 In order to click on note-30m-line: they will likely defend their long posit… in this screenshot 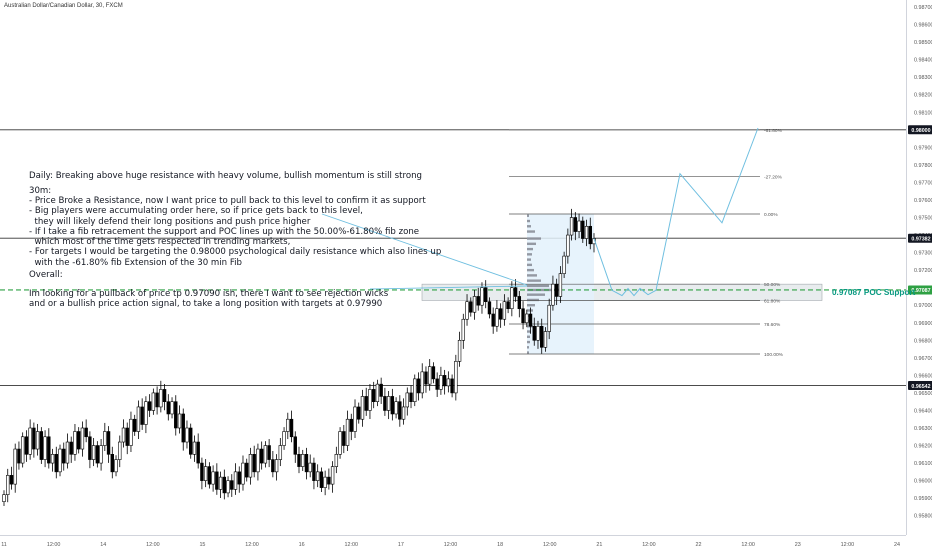, I will do `click(170, 221)`.